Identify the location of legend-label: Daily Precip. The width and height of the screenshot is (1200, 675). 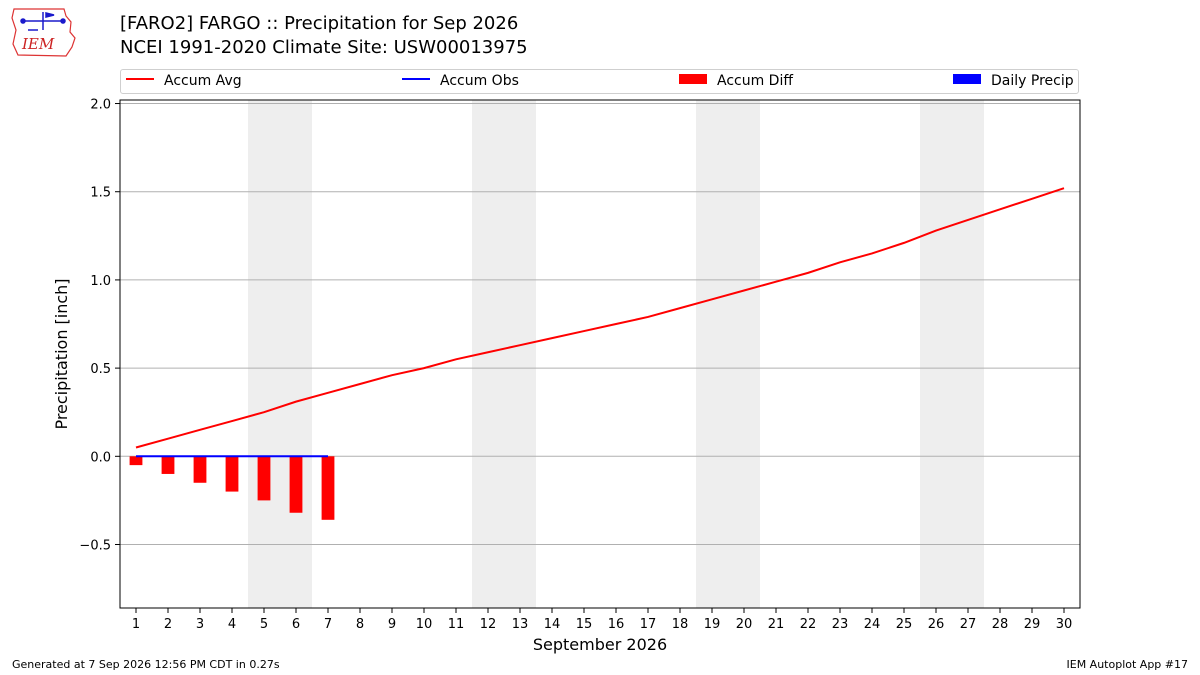
(1032, 81).